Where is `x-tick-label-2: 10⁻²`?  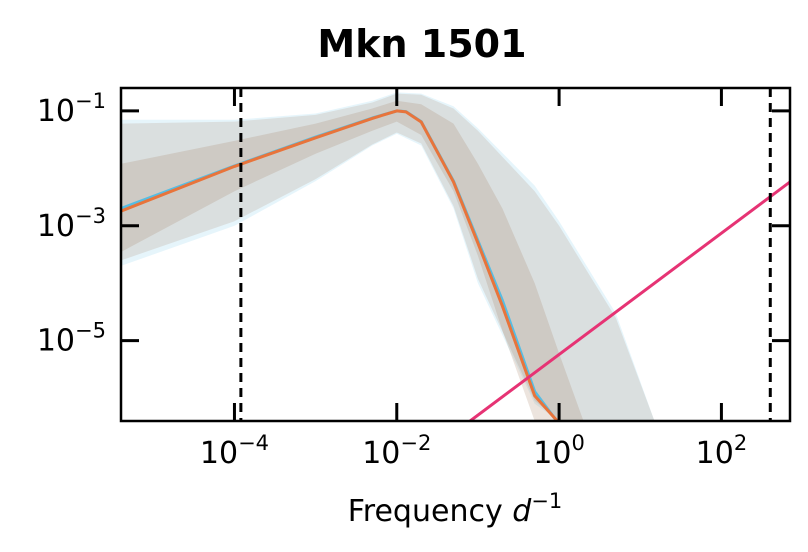
x-tick-label-2: 10⁻² is located at coordinates (396, 451).